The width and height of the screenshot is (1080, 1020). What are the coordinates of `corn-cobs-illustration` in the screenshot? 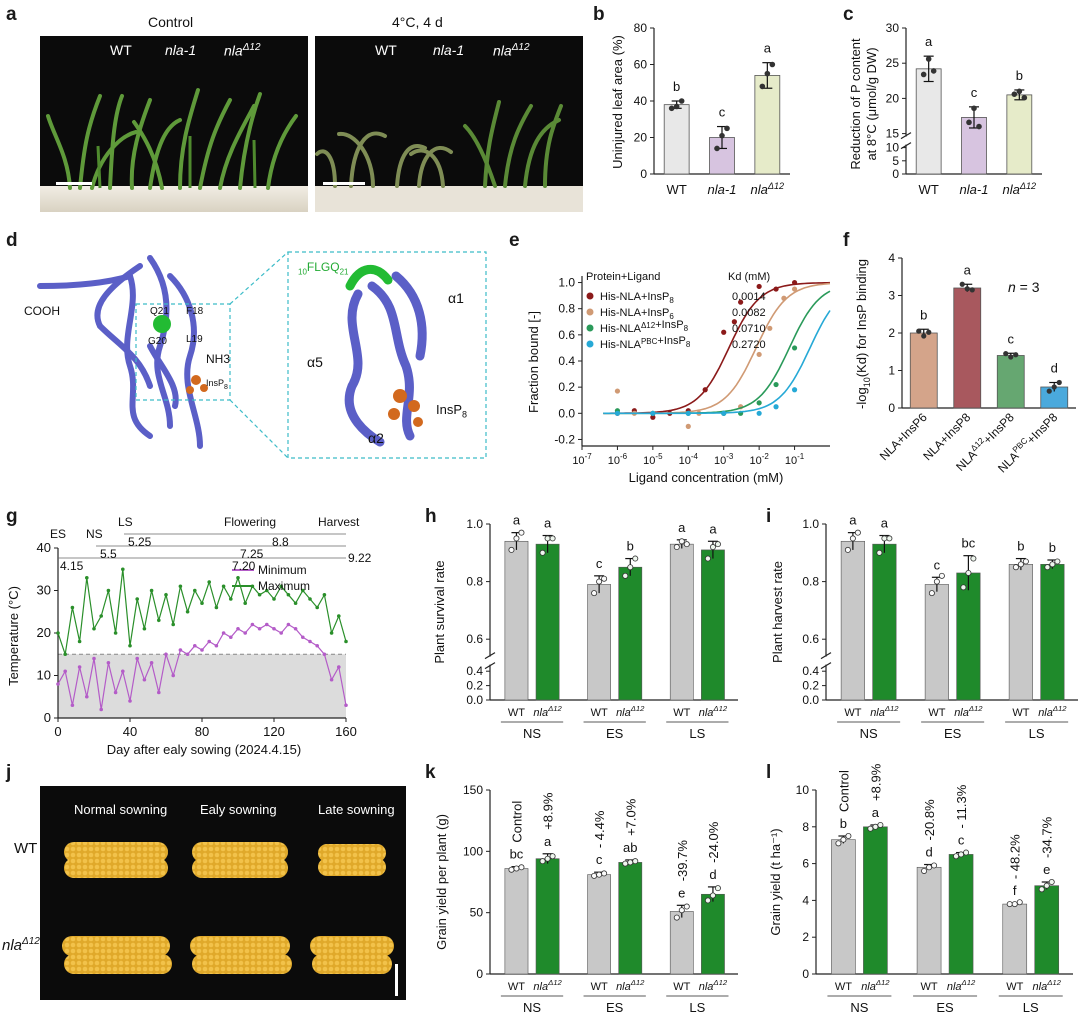 It's located at (228, 908).